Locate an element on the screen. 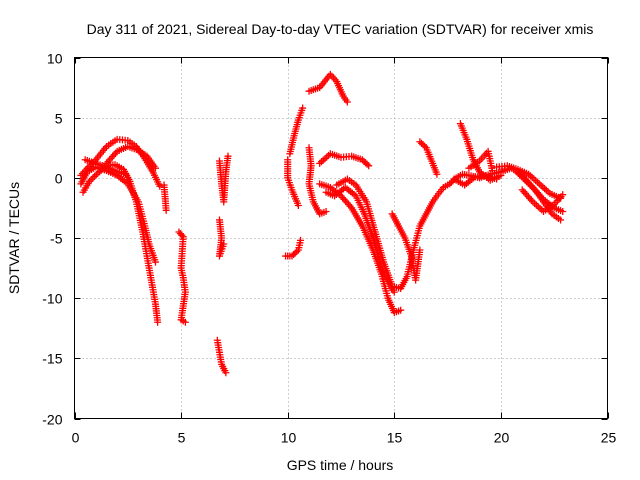 The height and width of the screenshot is (480, 640). series-track-w is located at coordinates (475, 180).